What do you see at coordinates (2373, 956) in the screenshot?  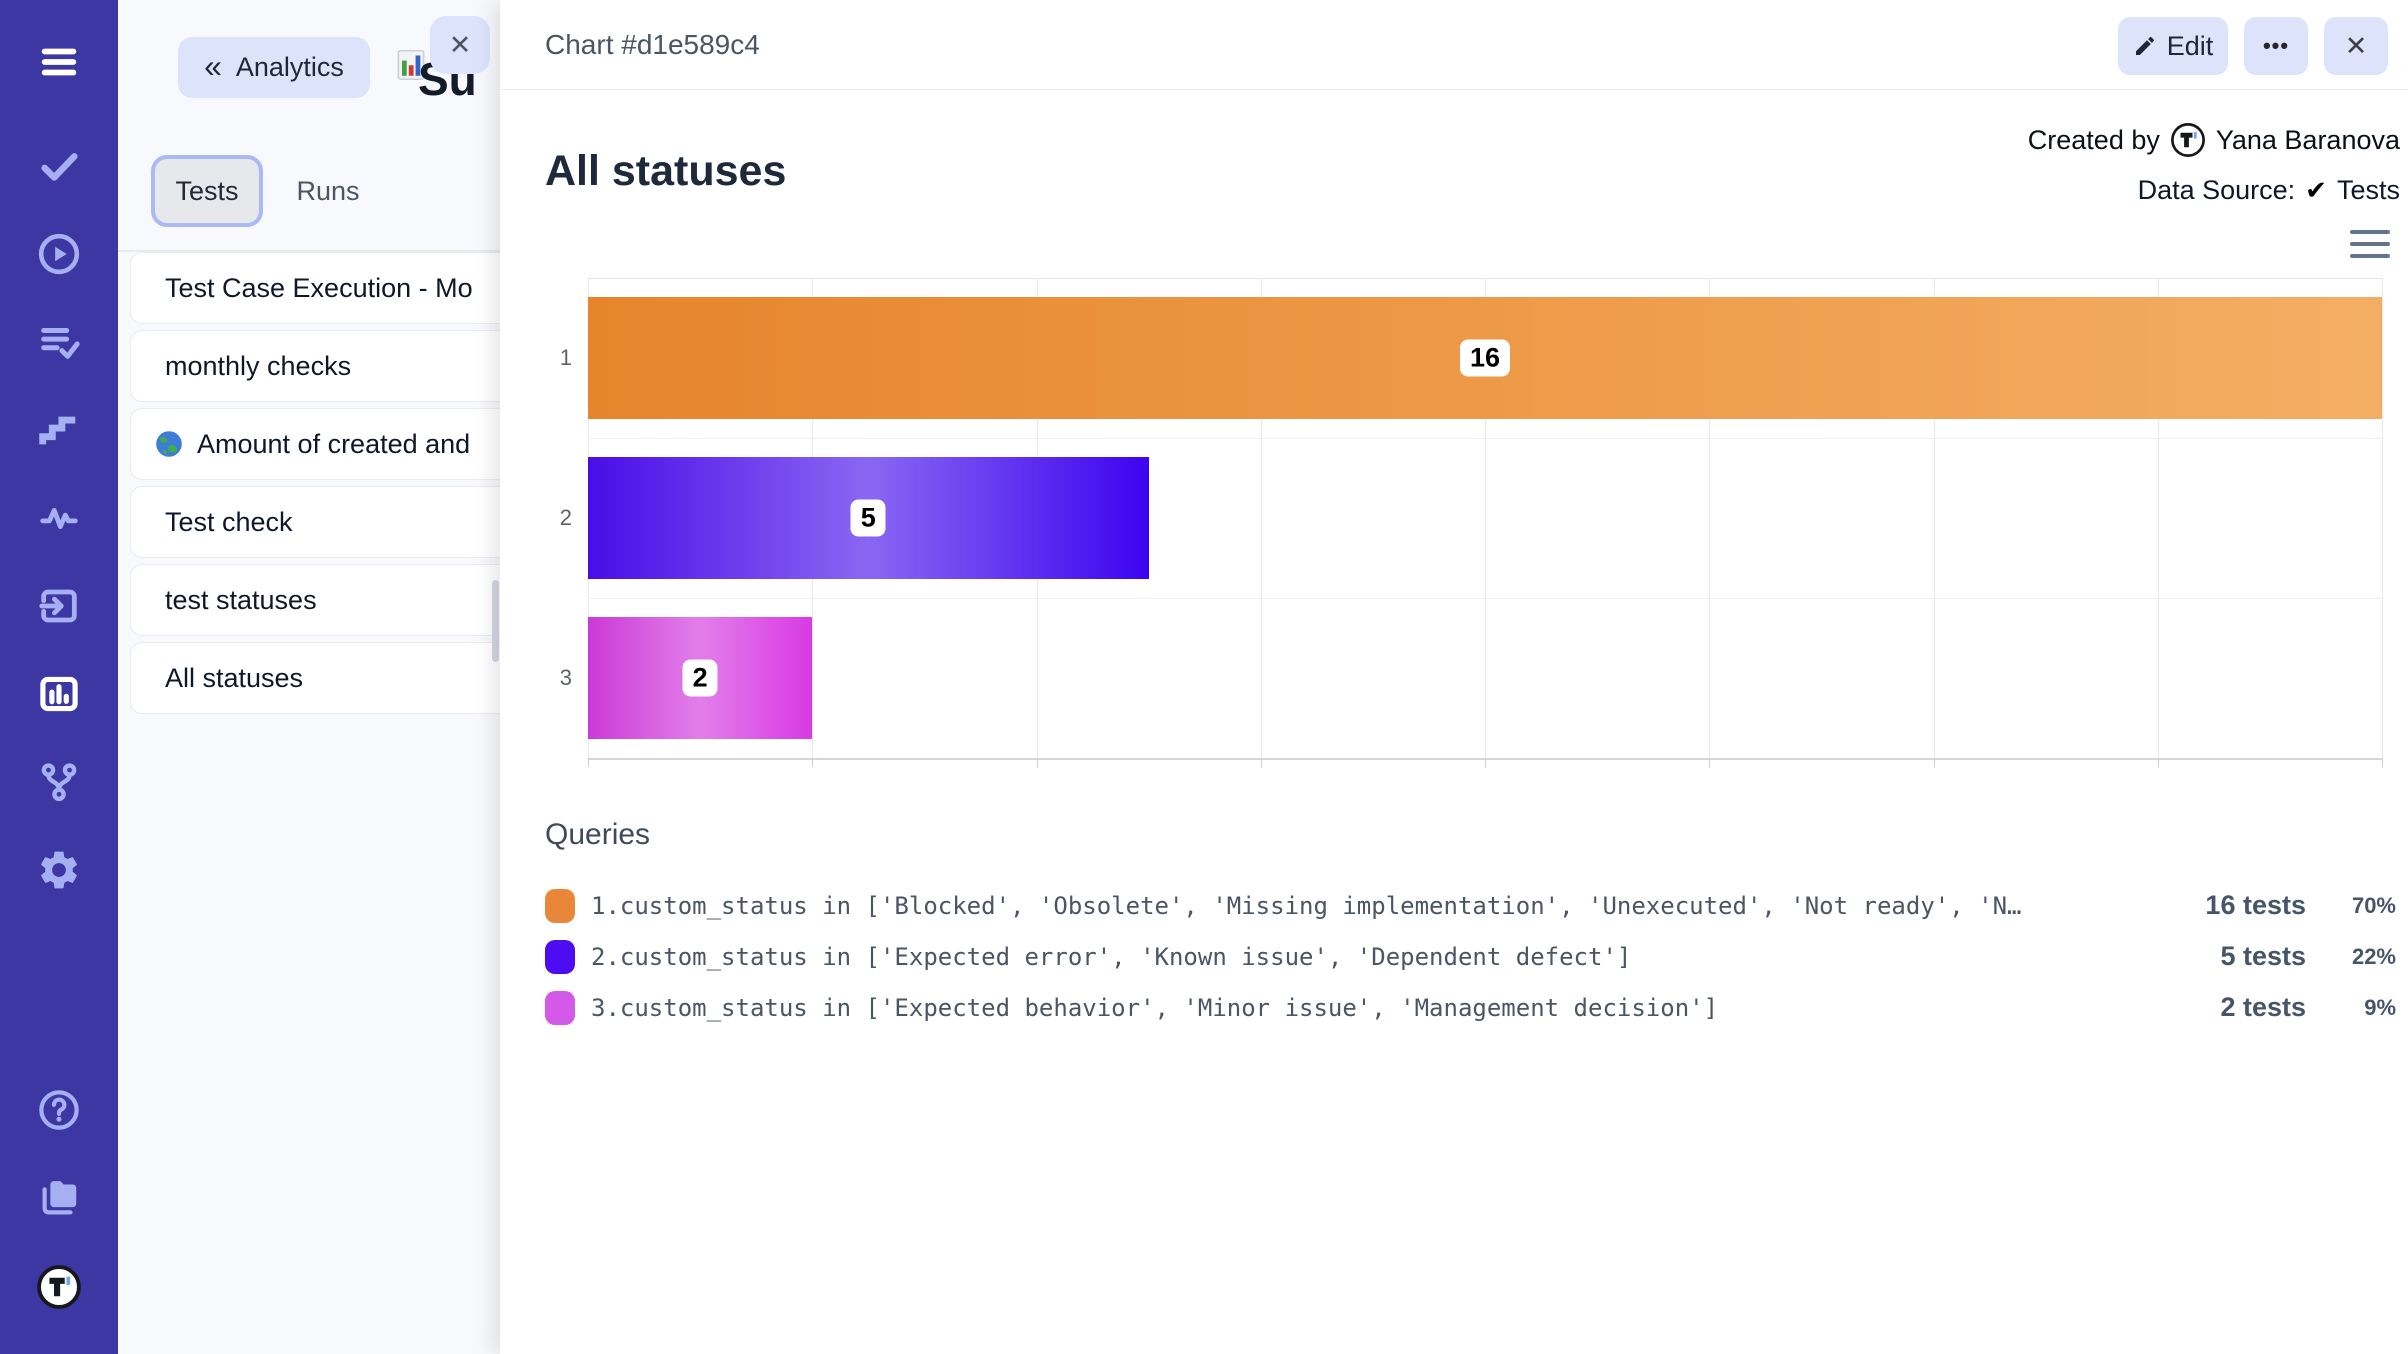 I see `query-percent: 22%` at bounding box center [2373, 956].